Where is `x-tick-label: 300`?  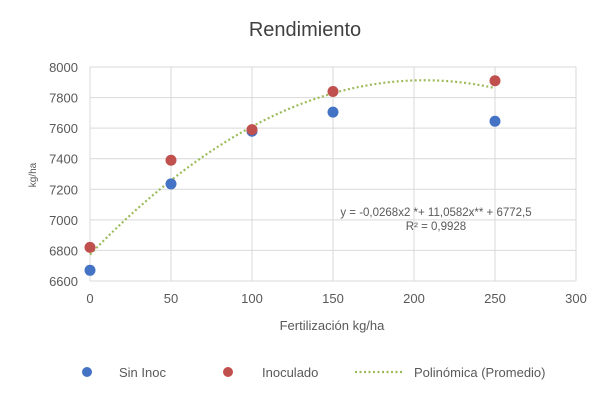
x-tick-label: 300 is located at coordinates (576, 298).